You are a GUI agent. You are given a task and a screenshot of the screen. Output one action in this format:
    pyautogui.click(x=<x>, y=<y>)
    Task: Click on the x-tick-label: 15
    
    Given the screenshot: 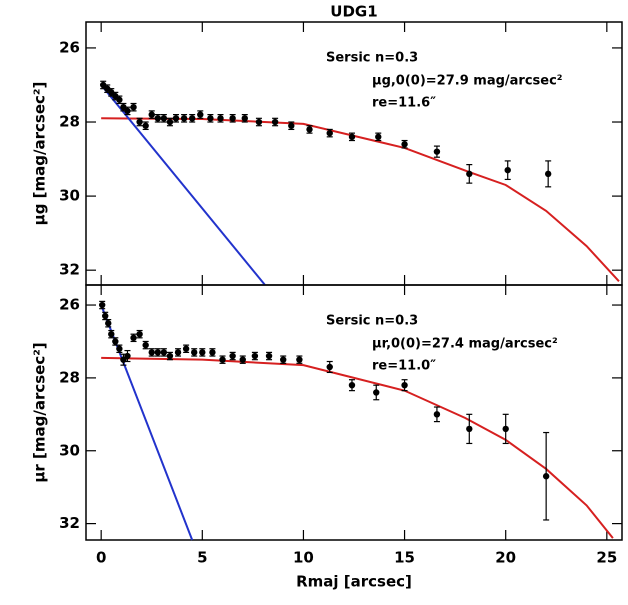 What is the action you would take?
    pyautogui.click(x=404, y=558)
    